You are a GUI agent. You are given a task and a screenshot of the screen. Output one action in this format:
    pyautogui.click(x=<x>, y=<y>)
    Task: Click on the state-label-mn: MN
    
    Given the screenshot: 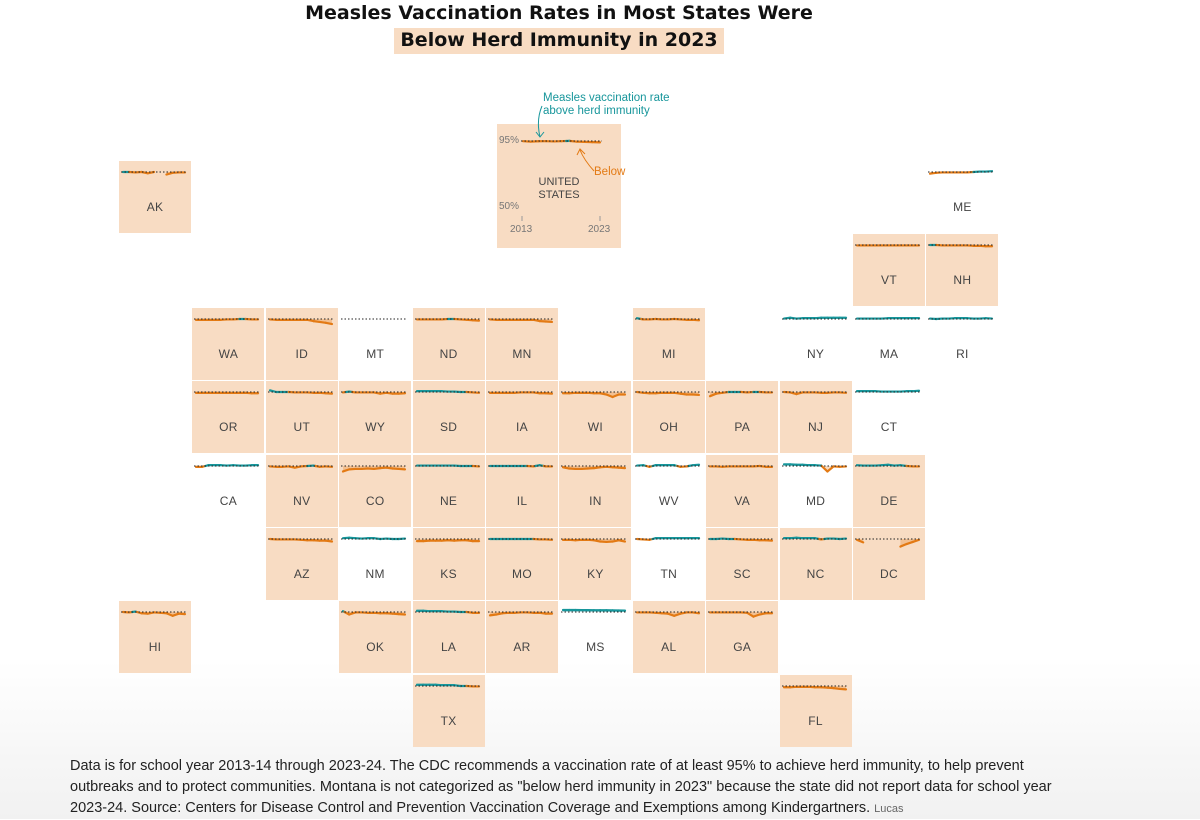 What is the action you would take?
    pyautogui.click(x=522, y=354)
    